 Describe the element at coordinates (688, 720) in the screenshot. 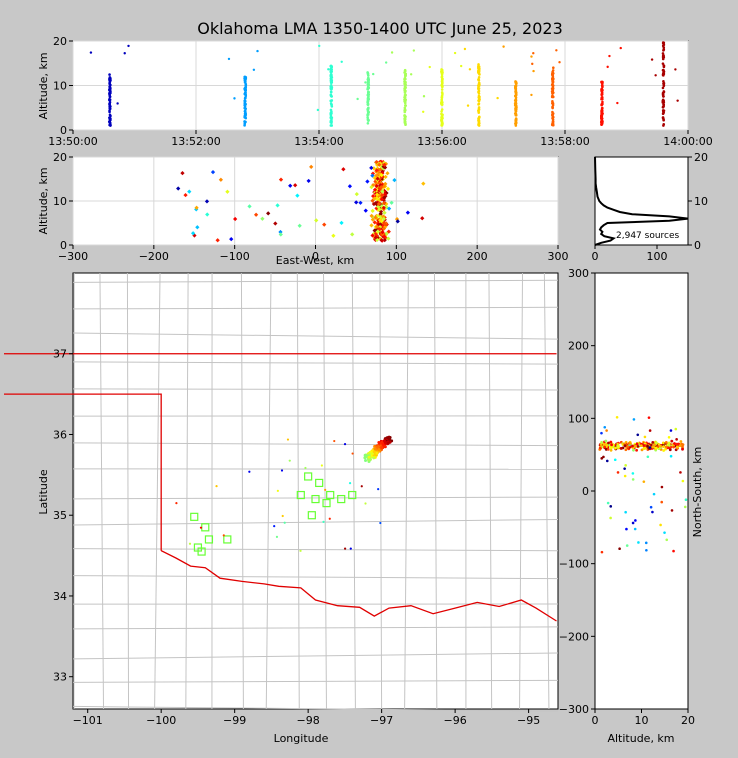

I see `altitude-xtick-label: 20` at that location.